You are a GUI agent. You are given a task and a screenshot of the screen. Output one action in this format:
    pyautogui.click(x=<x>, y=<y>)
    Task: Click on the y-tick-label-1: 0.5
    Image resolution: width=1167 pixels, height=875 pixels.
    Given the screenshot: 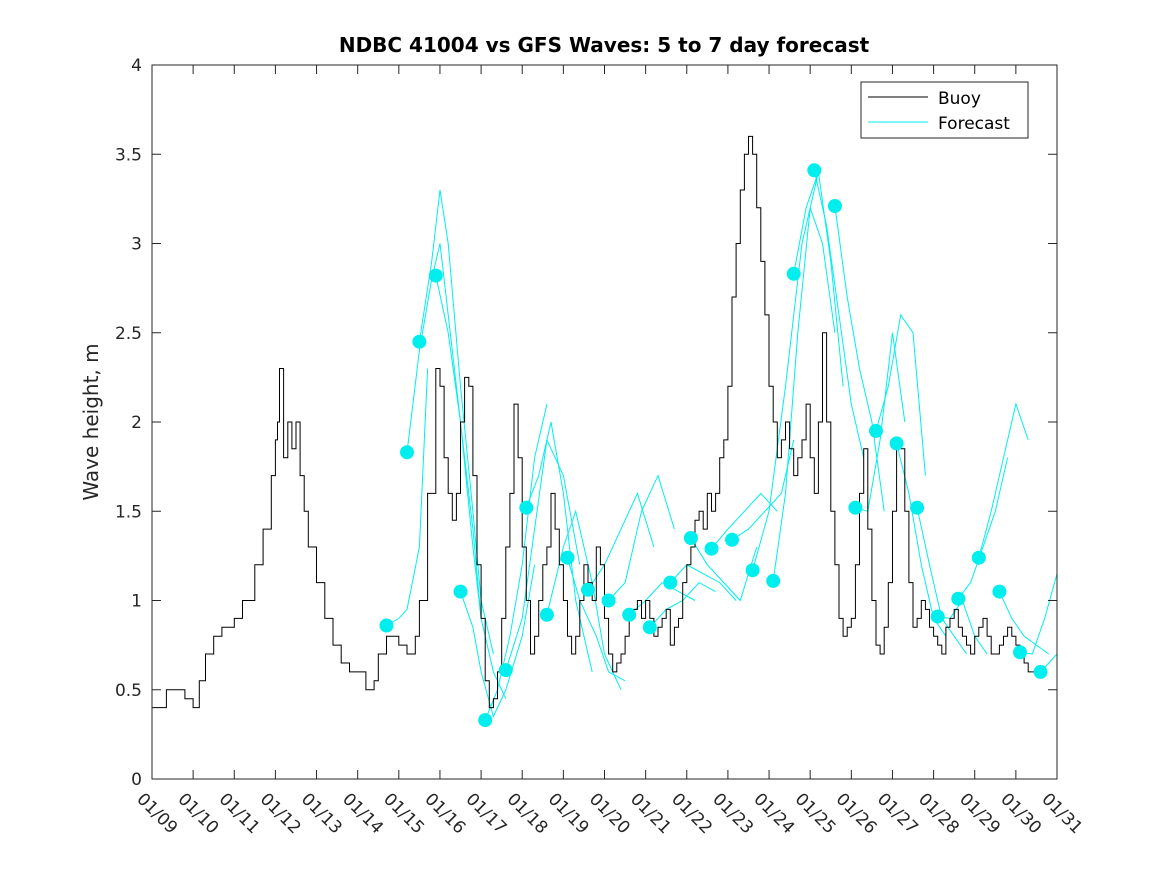 What is the action you would take?
    pyautogui.click(x=128, y=691)
    